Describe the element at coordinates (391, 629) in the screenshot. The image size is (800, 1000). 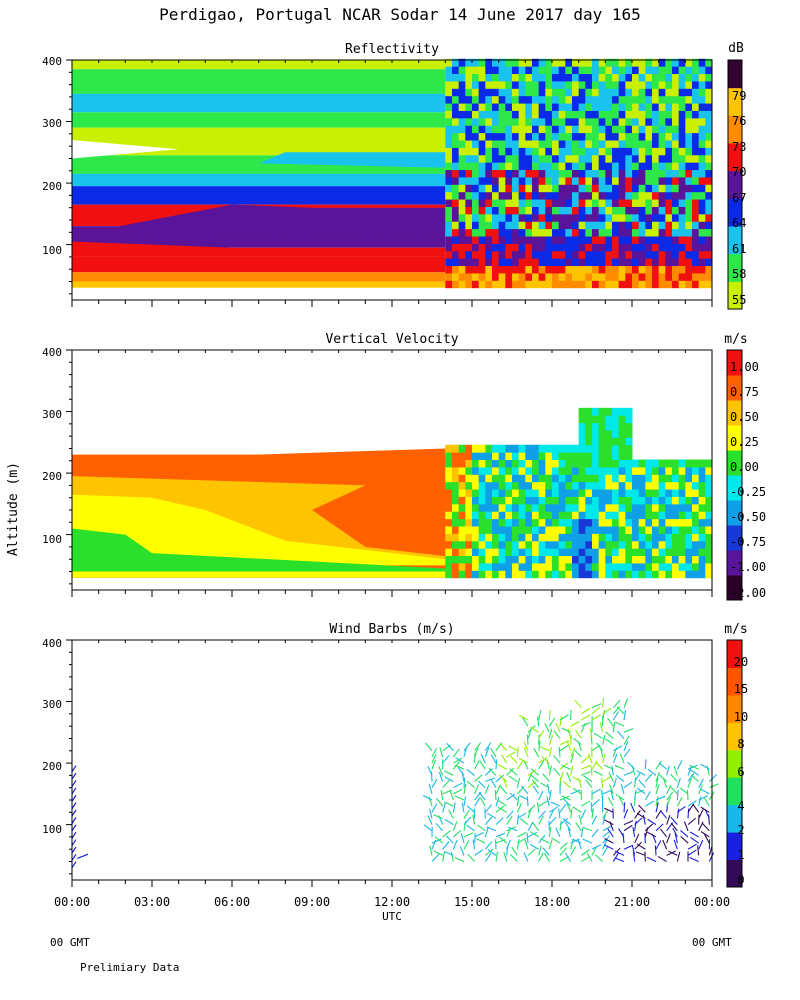
I see `wind-title: Wind Barbs (m/s)` at that location.